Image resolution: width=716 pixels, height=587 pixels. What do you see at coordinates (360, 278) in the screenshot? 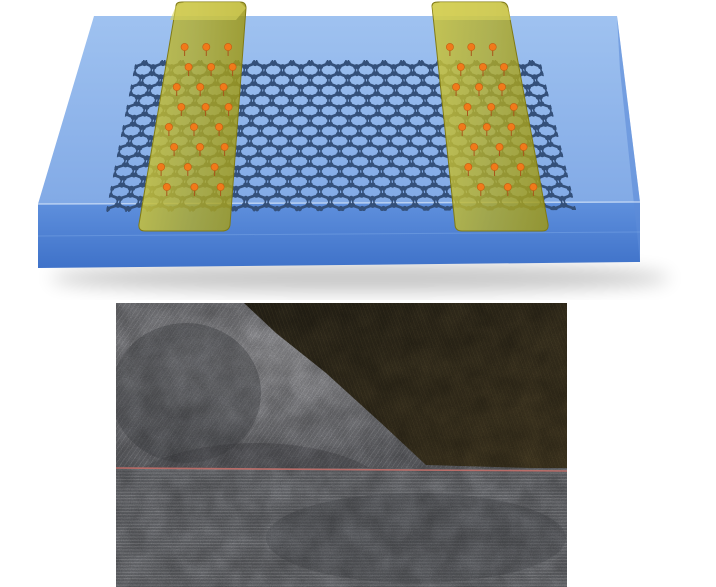
I see `substrate-shadow` at bounding box center [360, 278].